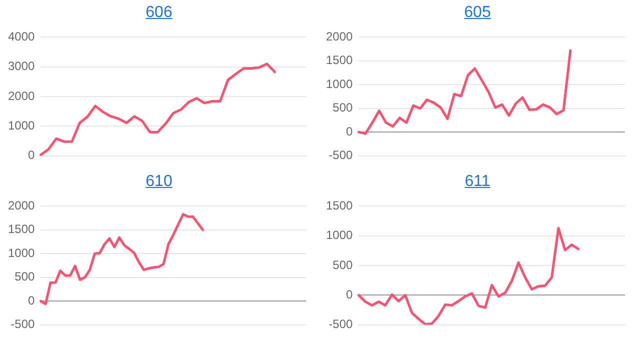 The width and height of the screenshot is (637, 338). I want to click on chart-title: 605, so click(477, 13).